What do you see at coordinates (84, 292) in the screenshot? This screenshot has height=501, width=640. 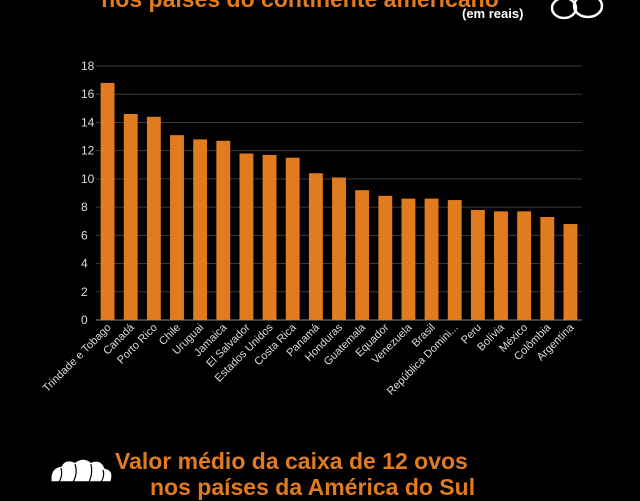 I see `y-tick-label: 2` at bounding box center [84, 292].